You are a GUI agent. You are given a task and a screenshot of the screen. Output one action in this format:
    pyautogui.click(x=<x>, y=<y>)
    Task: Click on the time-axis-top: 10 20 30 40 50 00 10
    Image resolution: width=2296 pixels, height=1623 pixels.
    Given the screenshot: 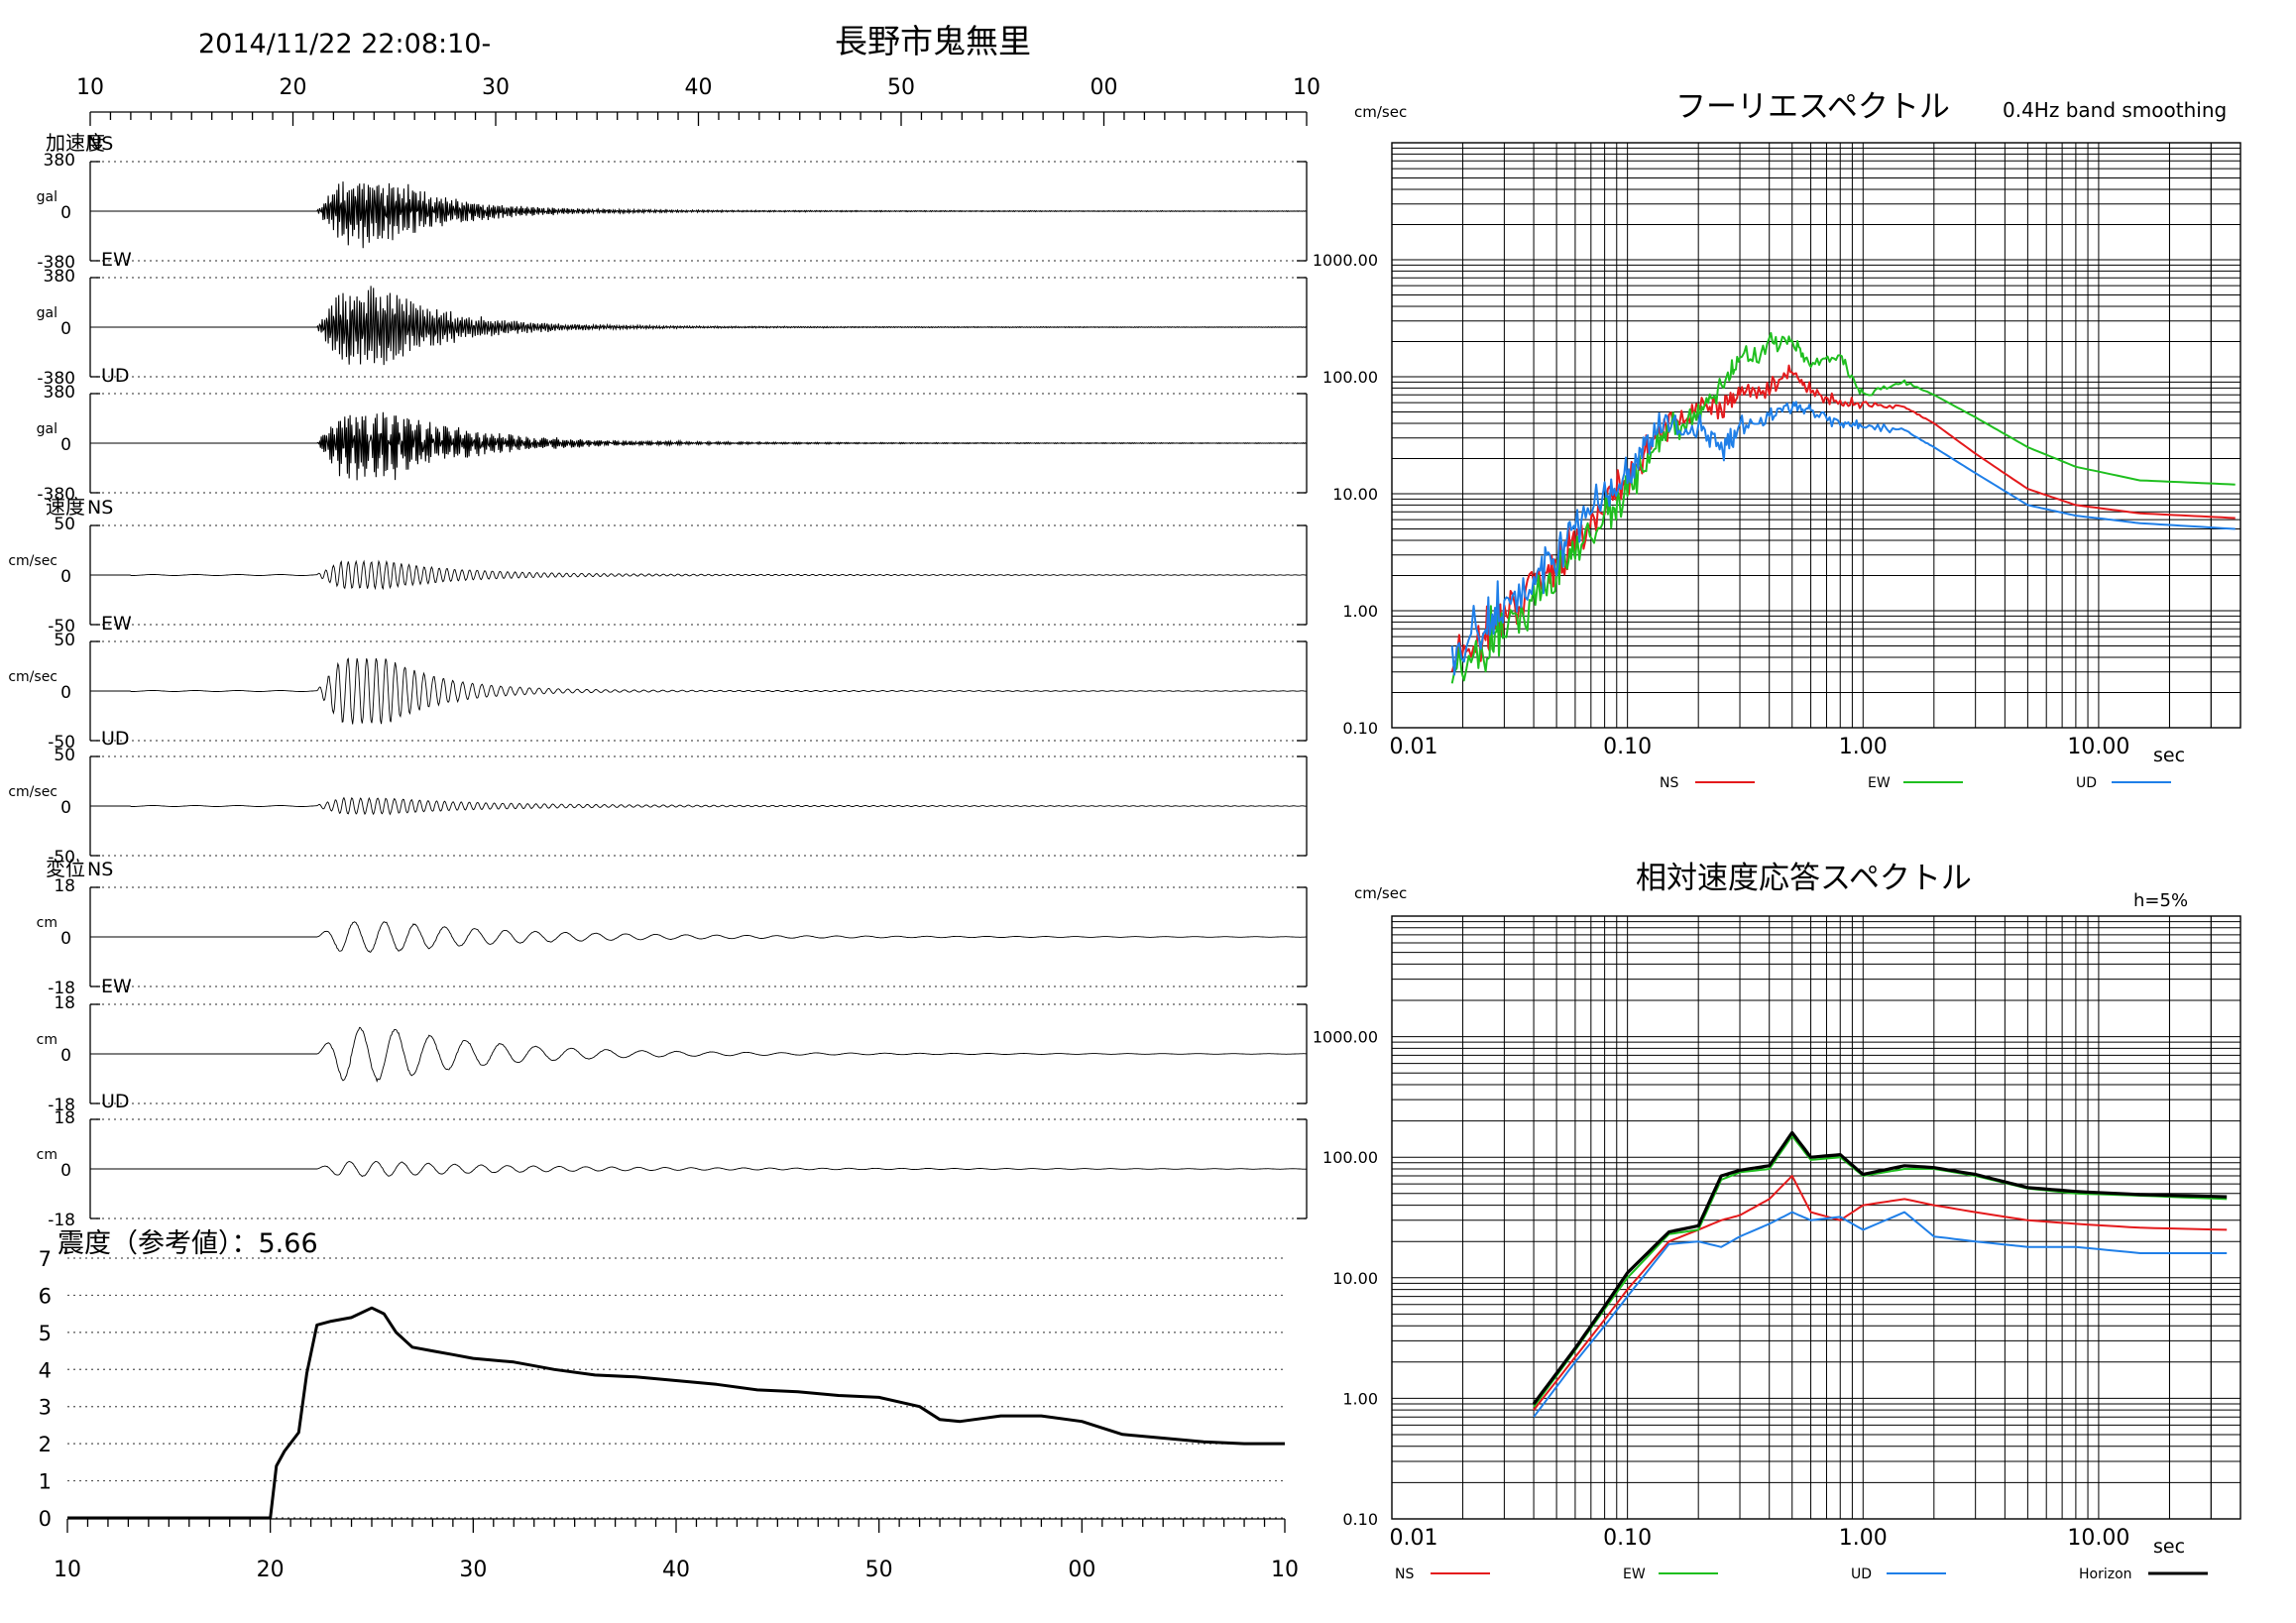 What is the action you would take?
    pyautogui.click(x=698, y=100)
    